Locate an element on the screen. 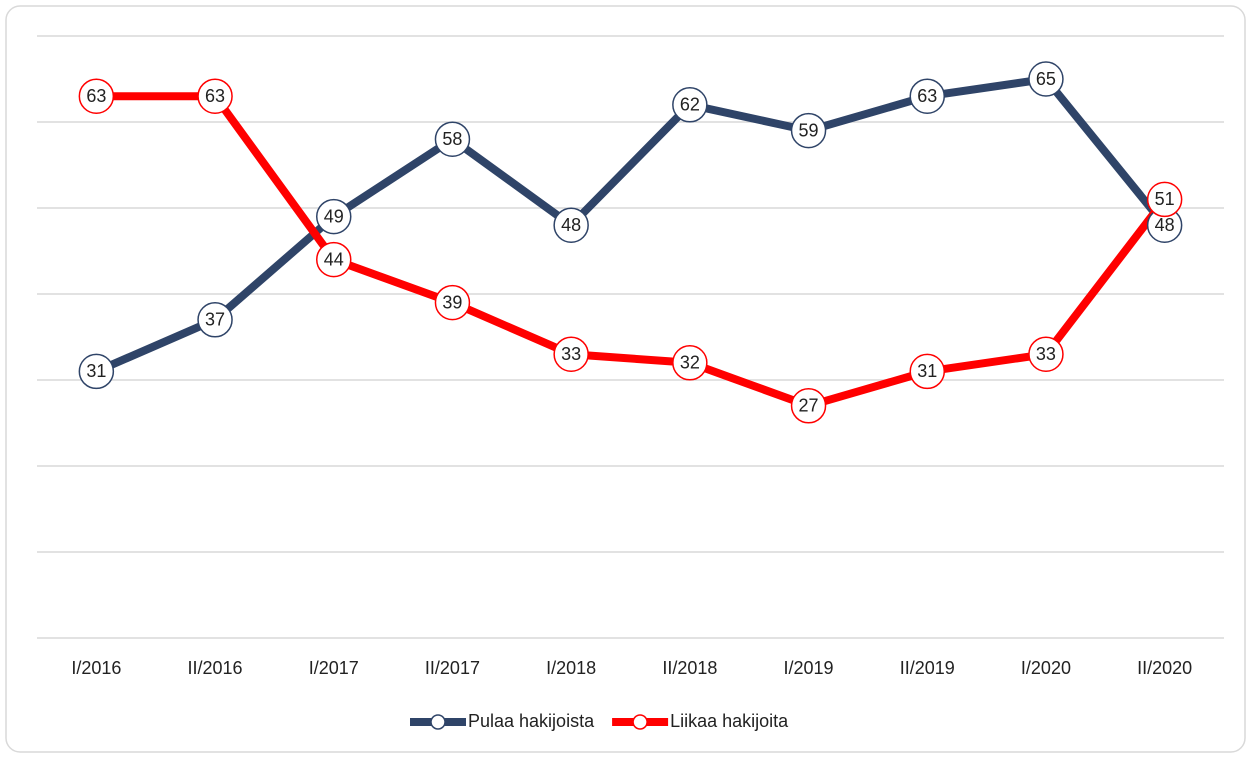  data-label: 65 is located at coordinates (1046, 79).